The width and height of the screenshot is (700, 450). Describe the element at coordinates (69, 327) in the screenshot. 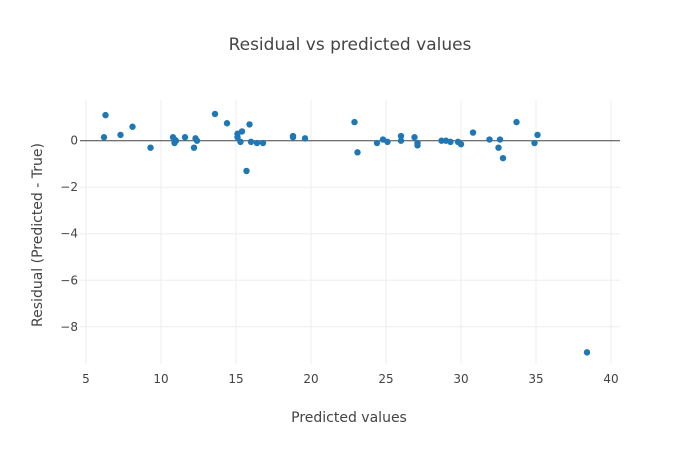

I see `y-tick-label: −8` at that location.